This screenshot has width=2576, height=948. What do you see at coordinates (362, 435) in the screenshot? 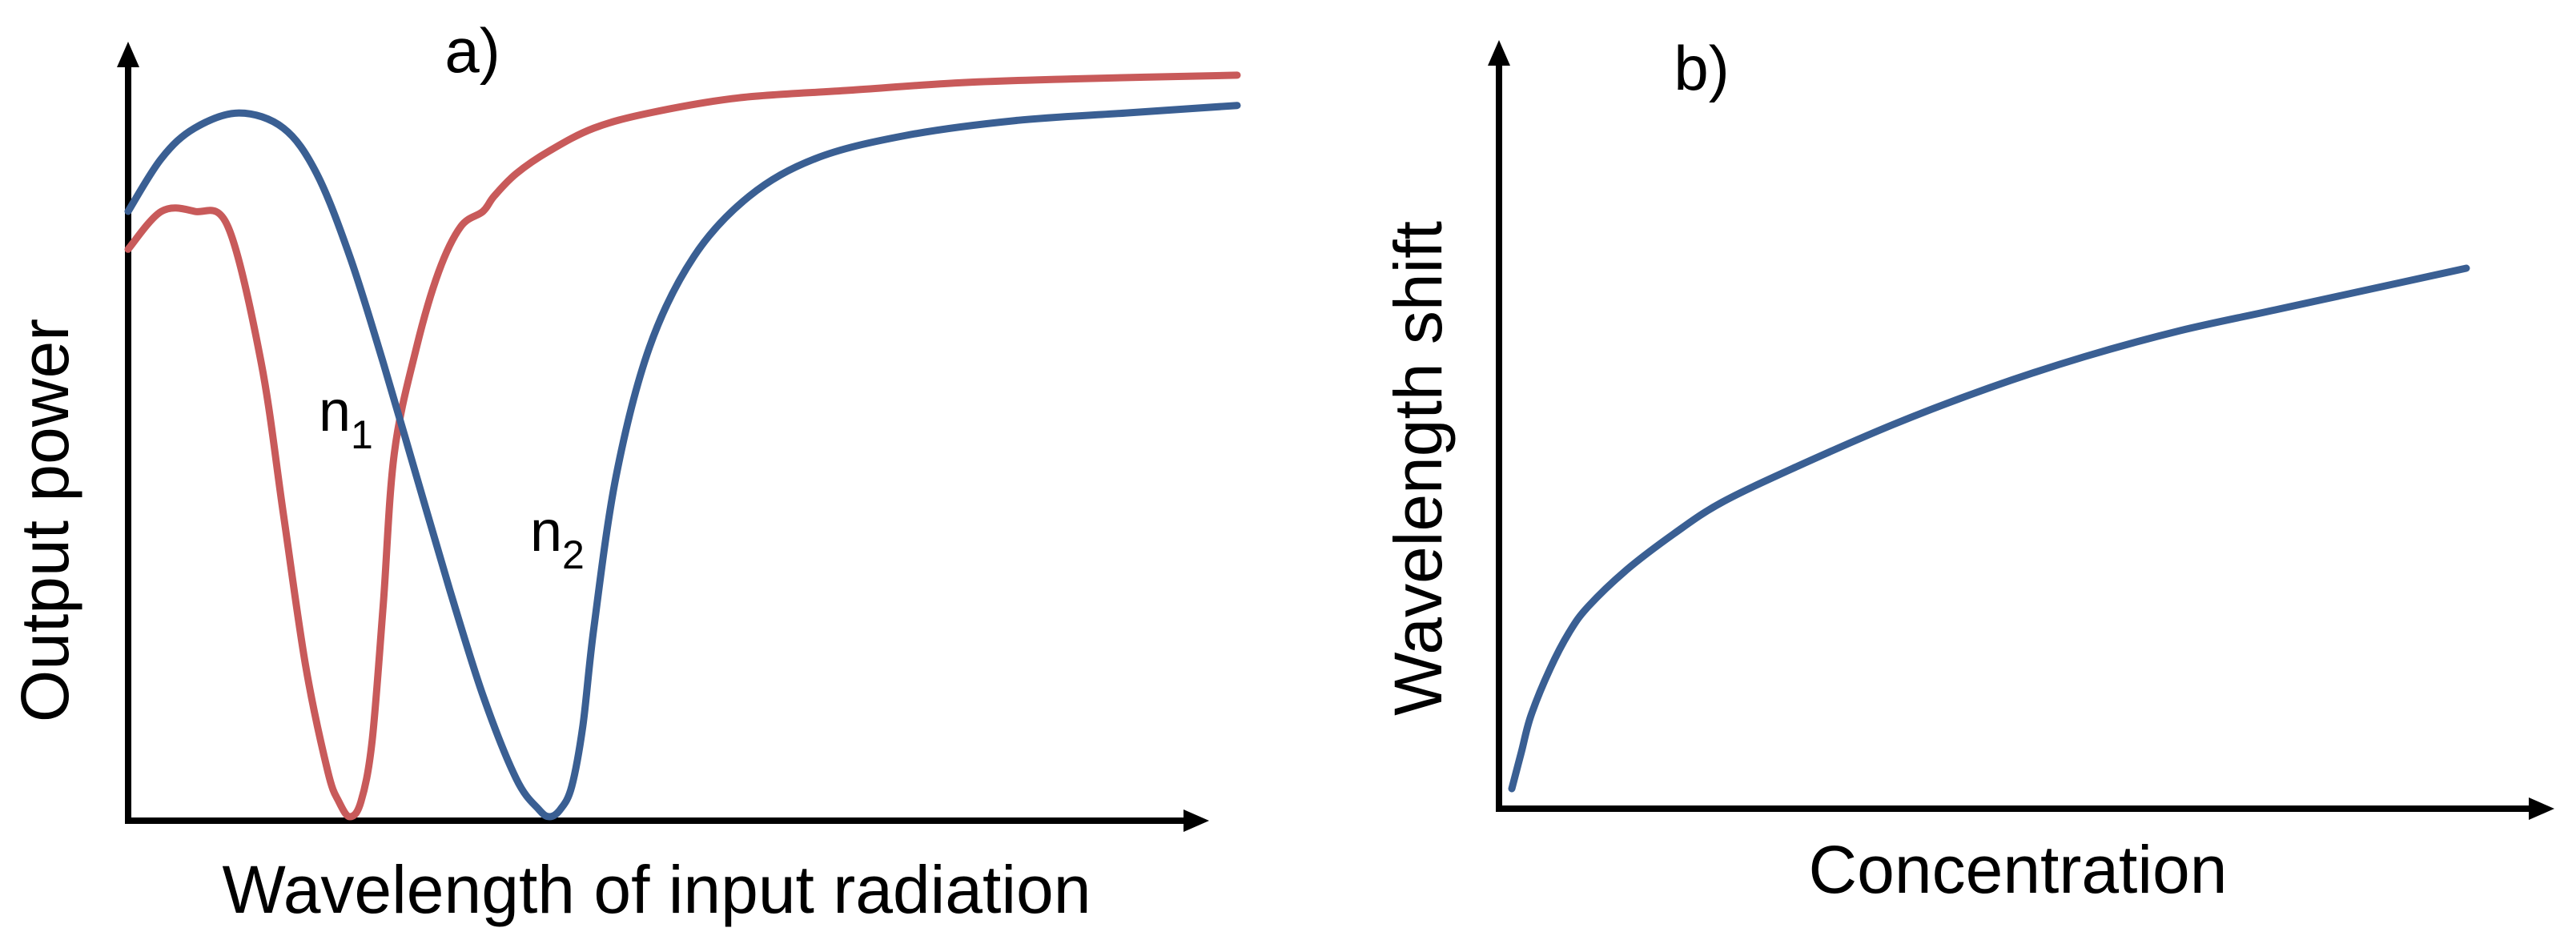
I see `series-label-n1-sub: 1` at bounding box center [362, 435].